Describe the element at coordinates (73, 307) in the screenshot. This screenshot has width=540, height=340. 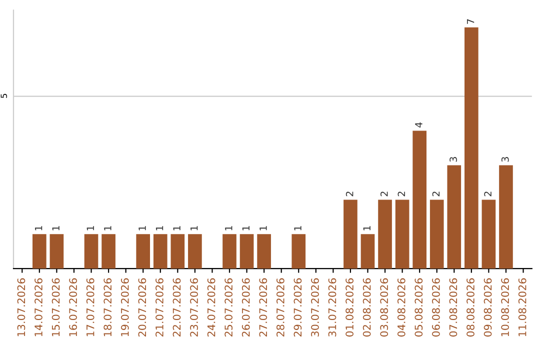
I see `x-tick-label: 16.07.2026` at that location.